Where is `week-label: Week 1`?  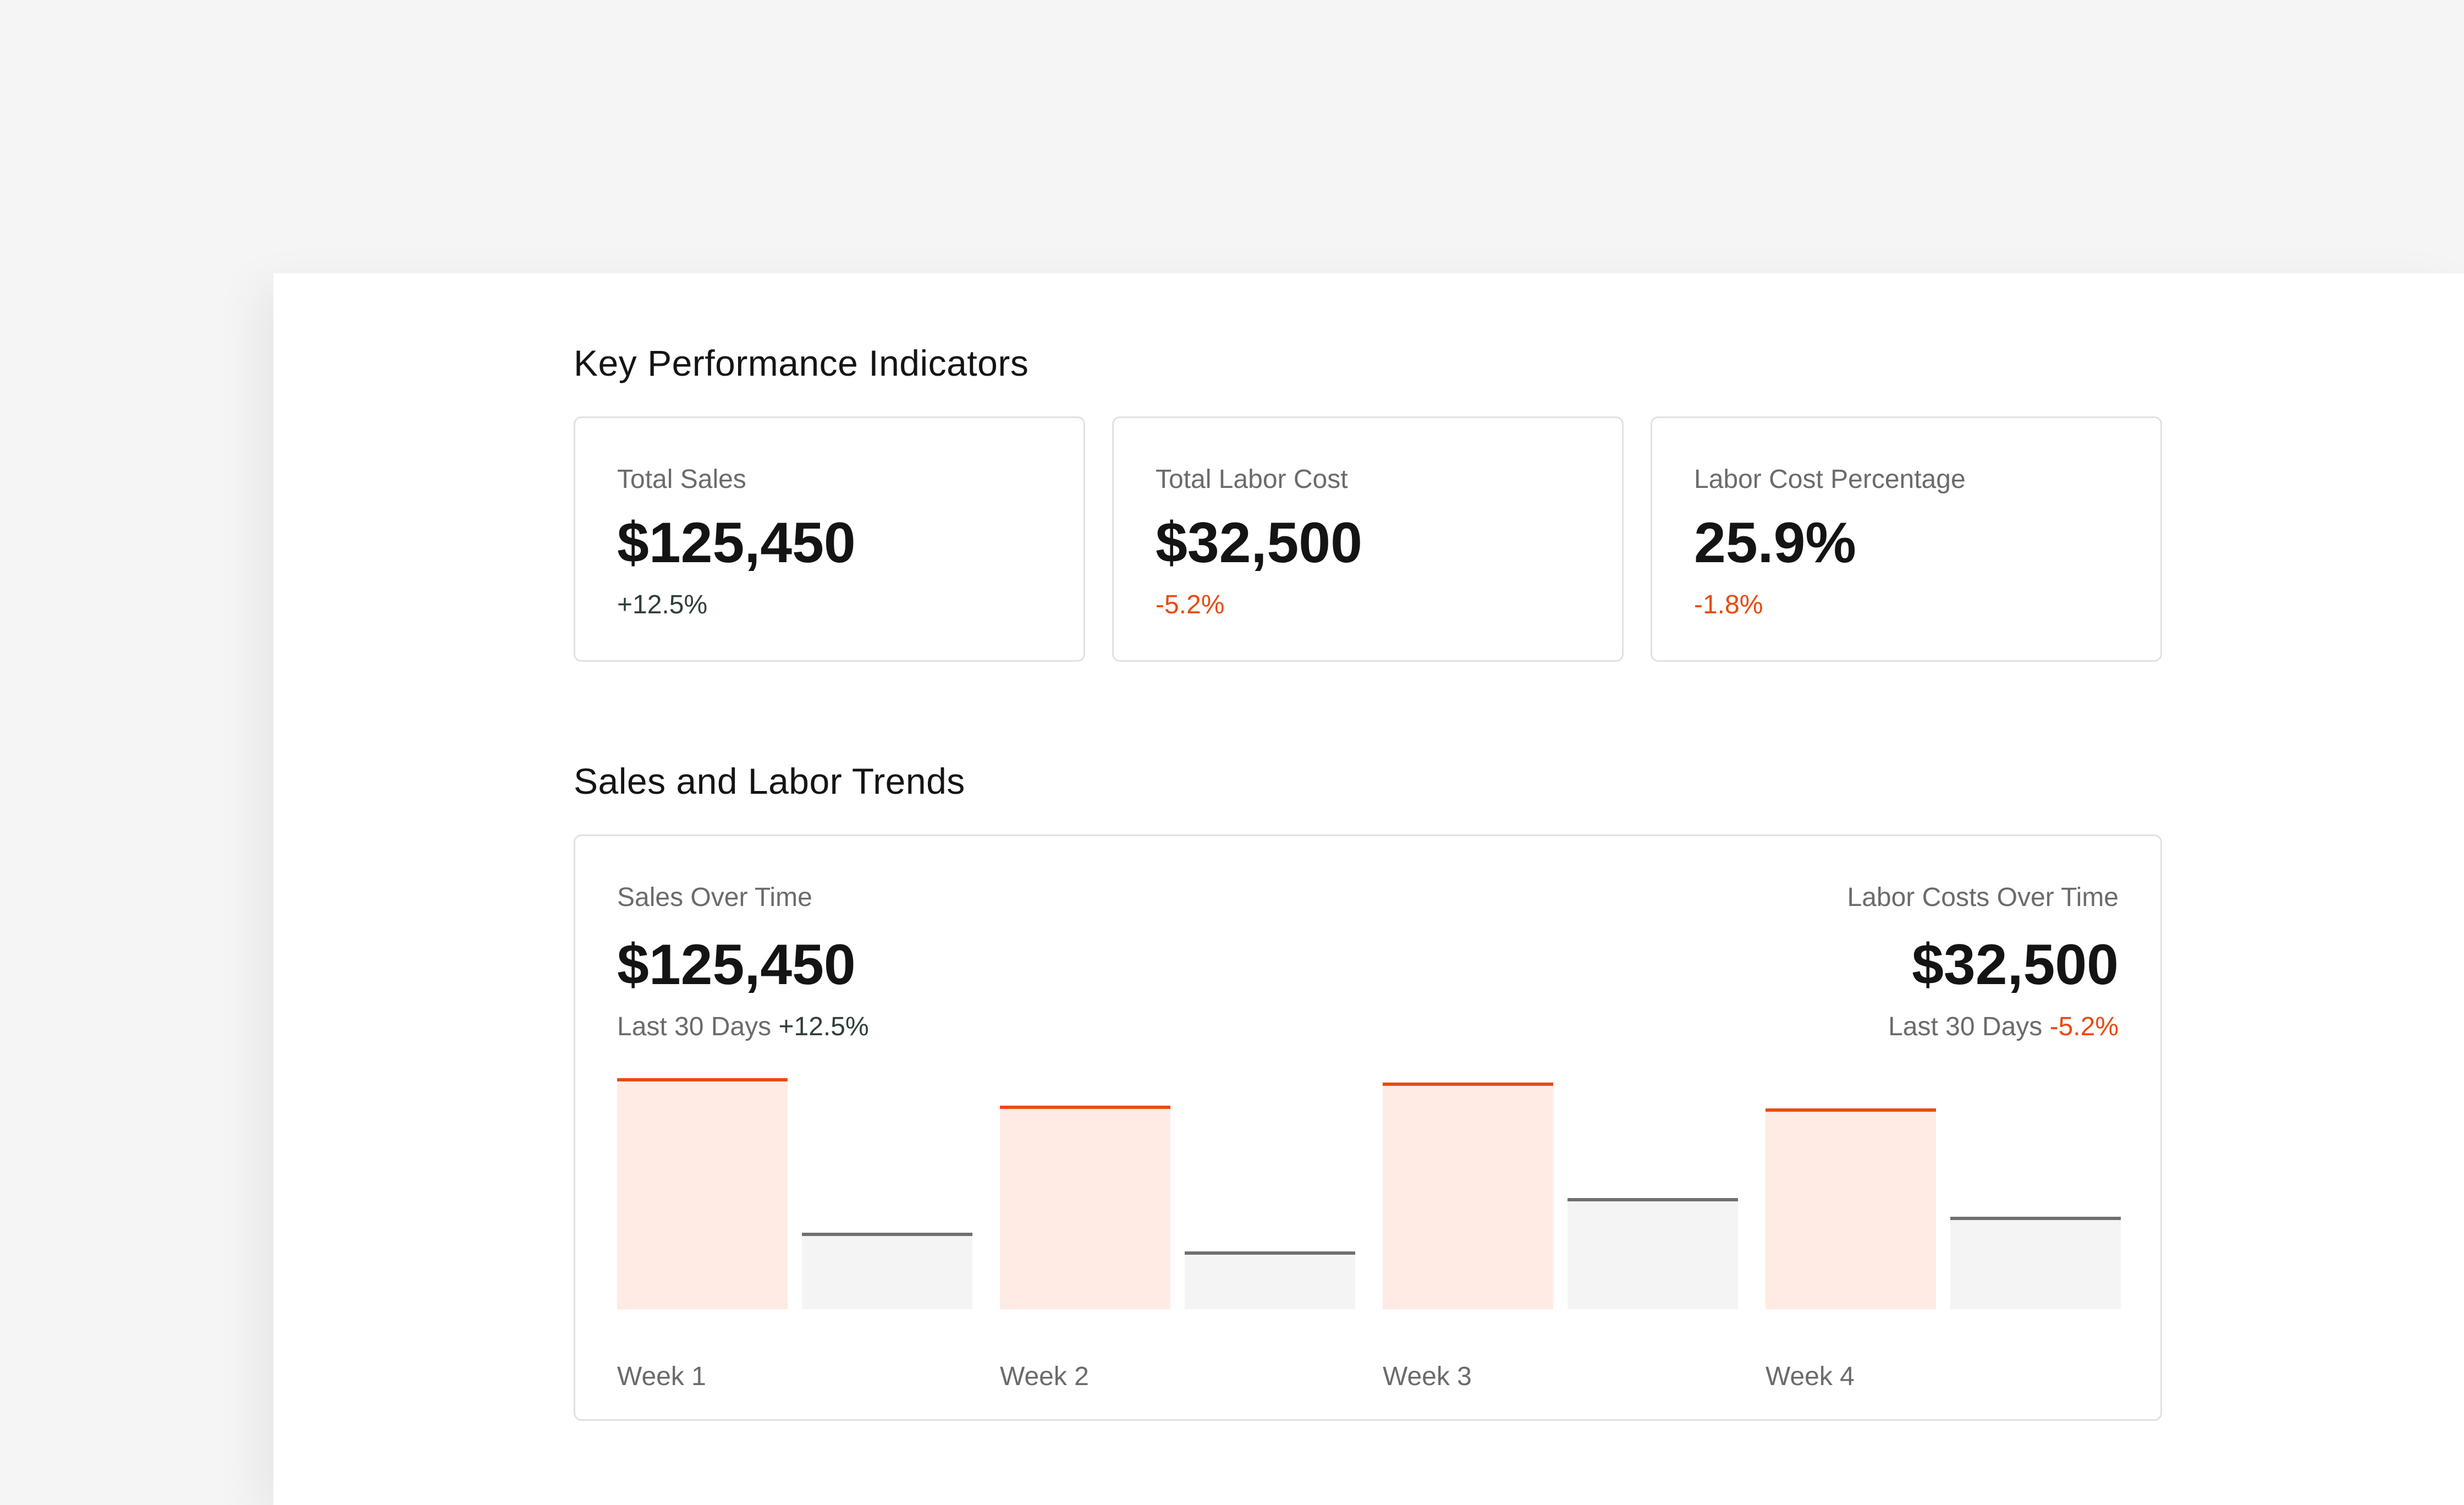
week-label: Week 1 is located at coordinates (662, 1376).